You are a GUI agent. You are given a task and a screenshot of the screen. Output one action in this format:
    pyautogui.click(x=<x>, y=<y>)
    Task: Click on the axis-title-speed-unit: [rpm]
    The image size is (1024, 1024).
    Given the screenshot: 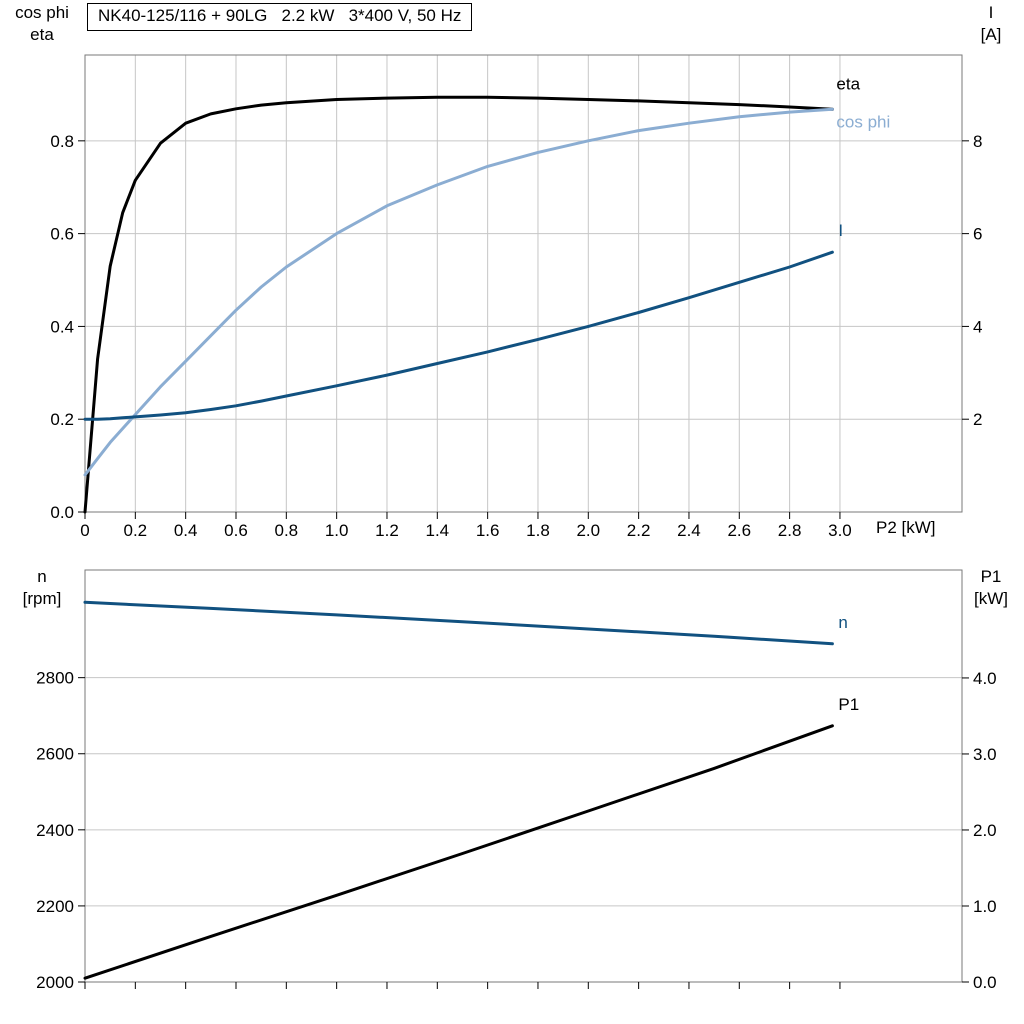 What is the action you would take?
    pyautogui.click(x=42, y=598)
    